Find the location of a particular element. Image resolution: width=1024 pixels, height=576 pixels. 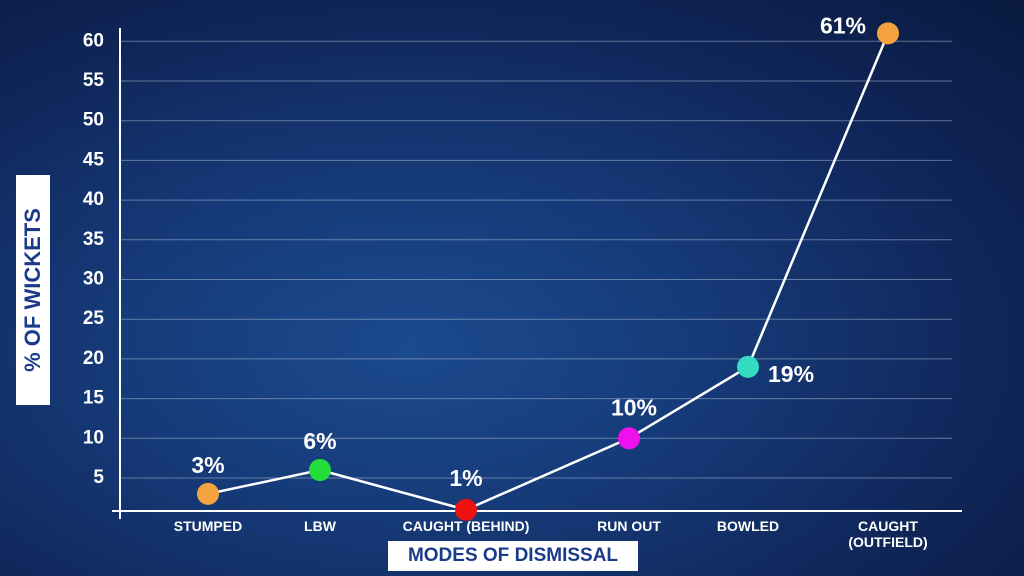

x-tick-label: LBW is located at coordinates (320, 526).